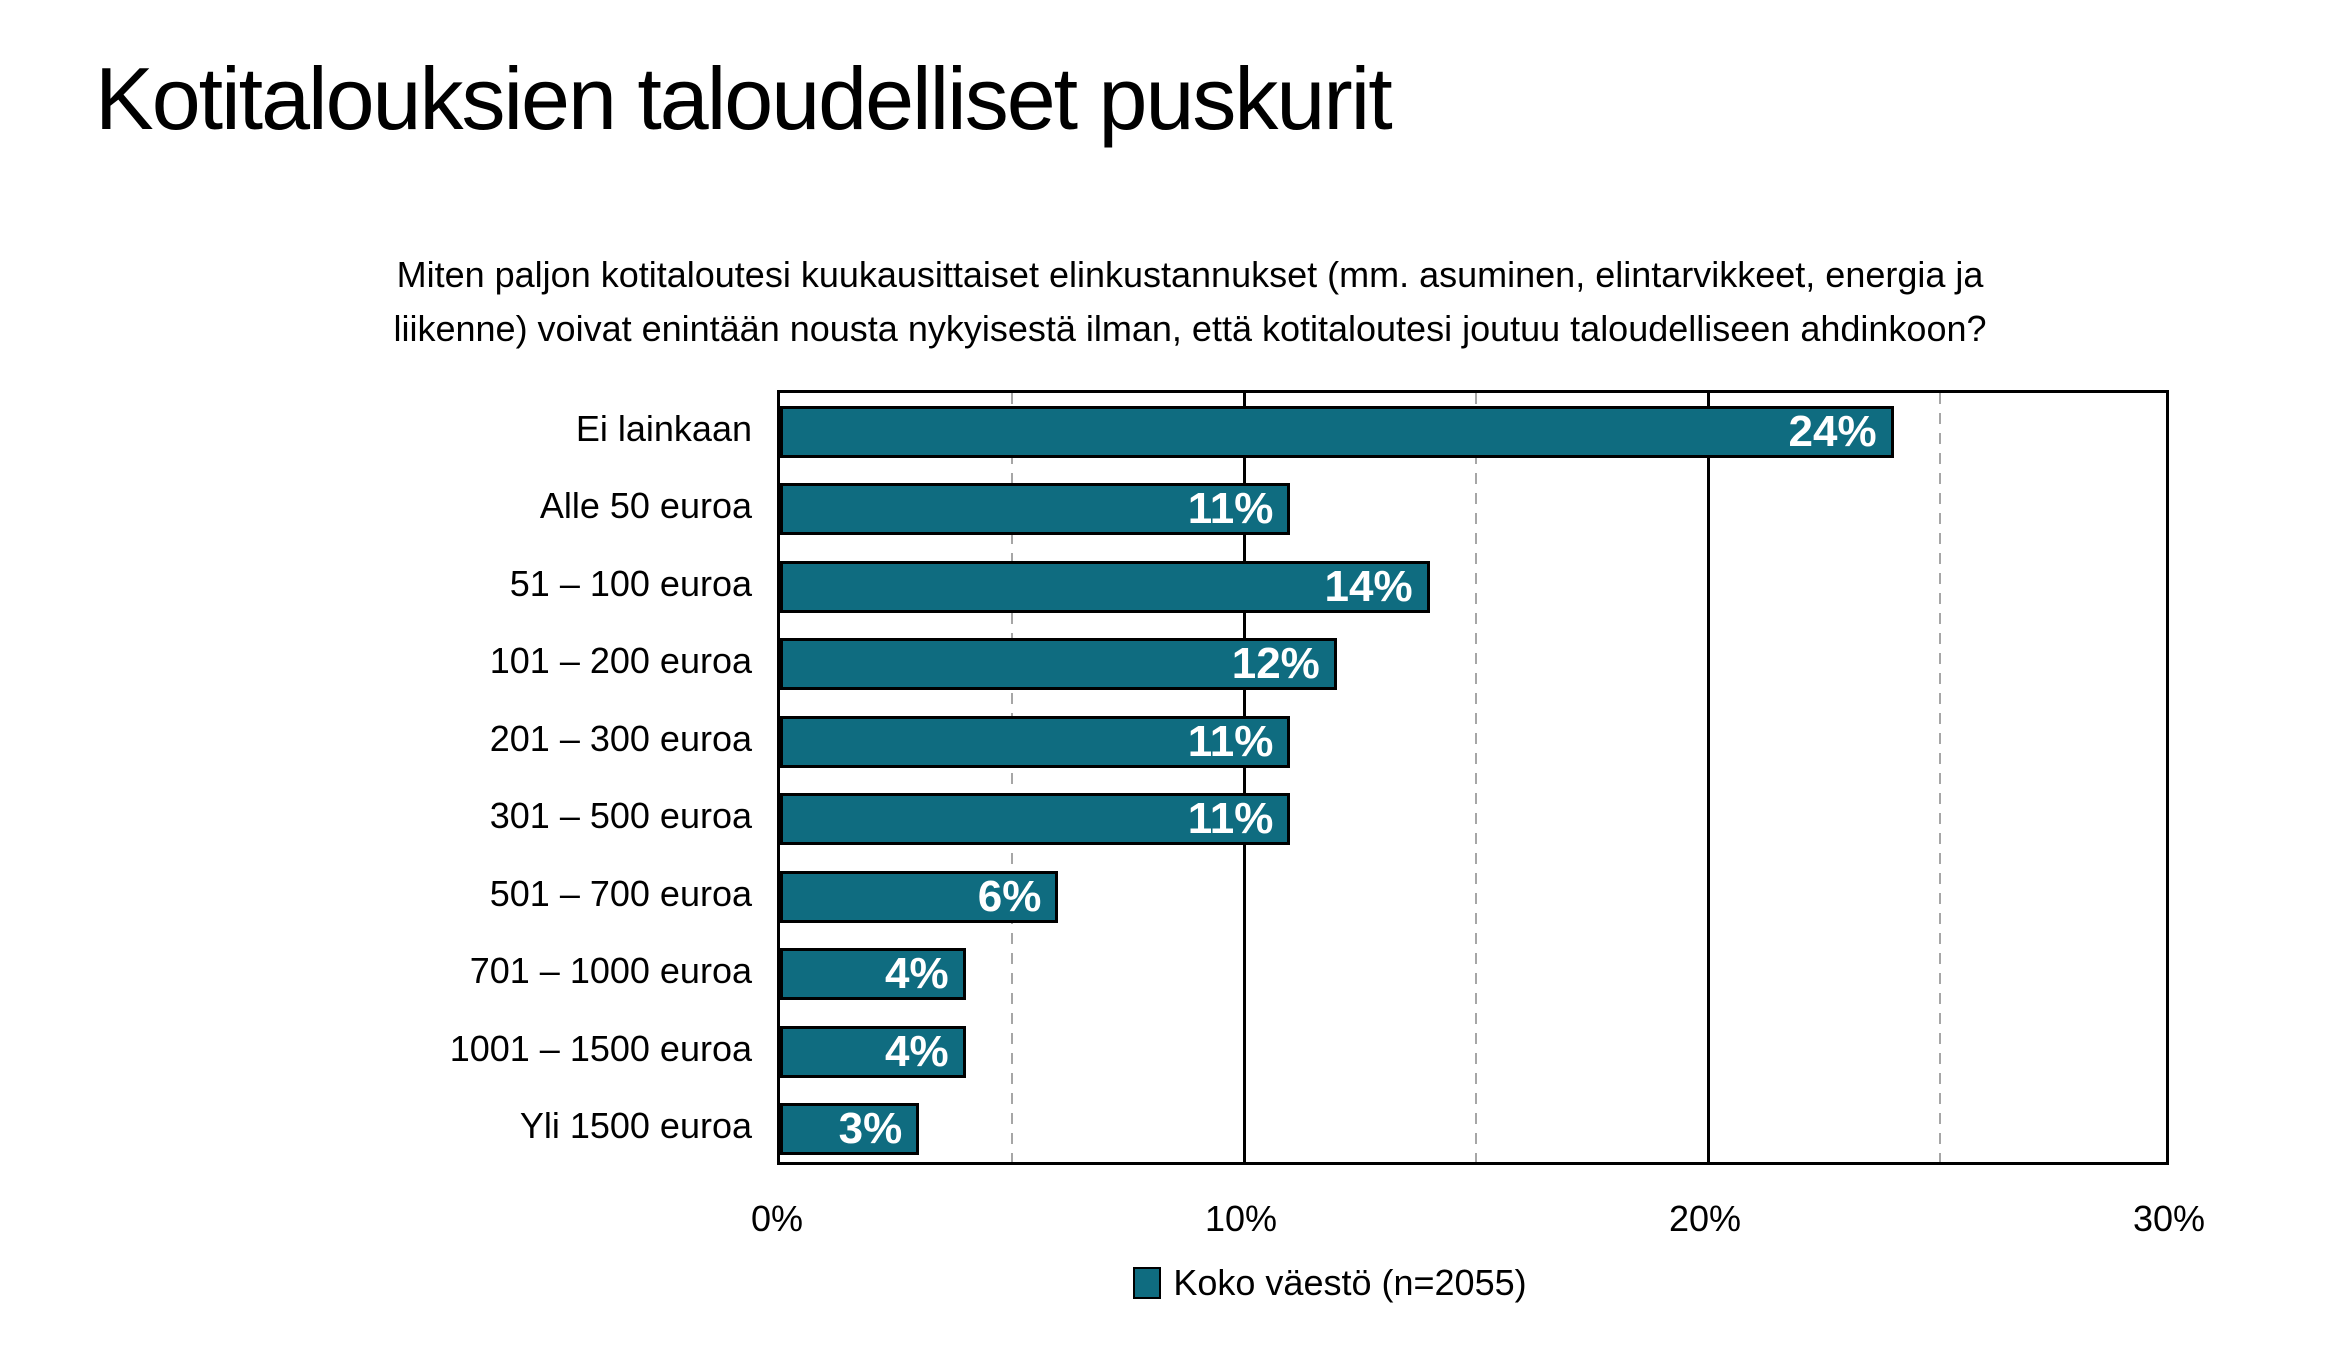  I want to click on bar-value-label: 12%, so click(1275, 664).